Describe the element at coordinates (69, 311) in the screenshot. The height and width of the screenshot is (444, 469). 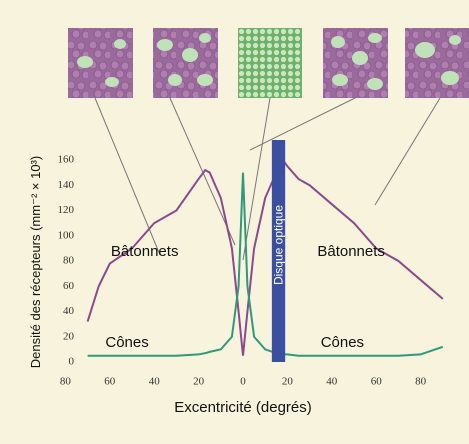
I see `y-tick-label: 40` at that location.